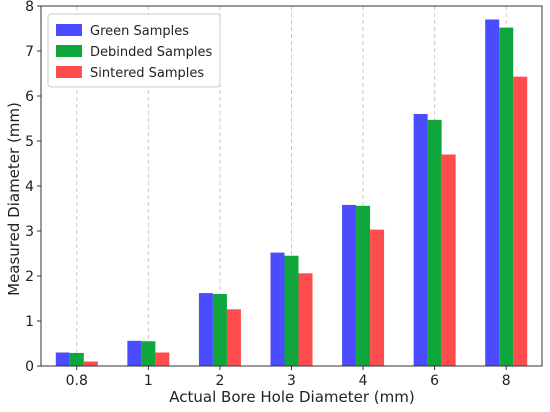 This screenshot has height=412, width=550. Describe the element at coordinates (219, 381) in the screenshot. I see `x-tick-label: 2` at that location.